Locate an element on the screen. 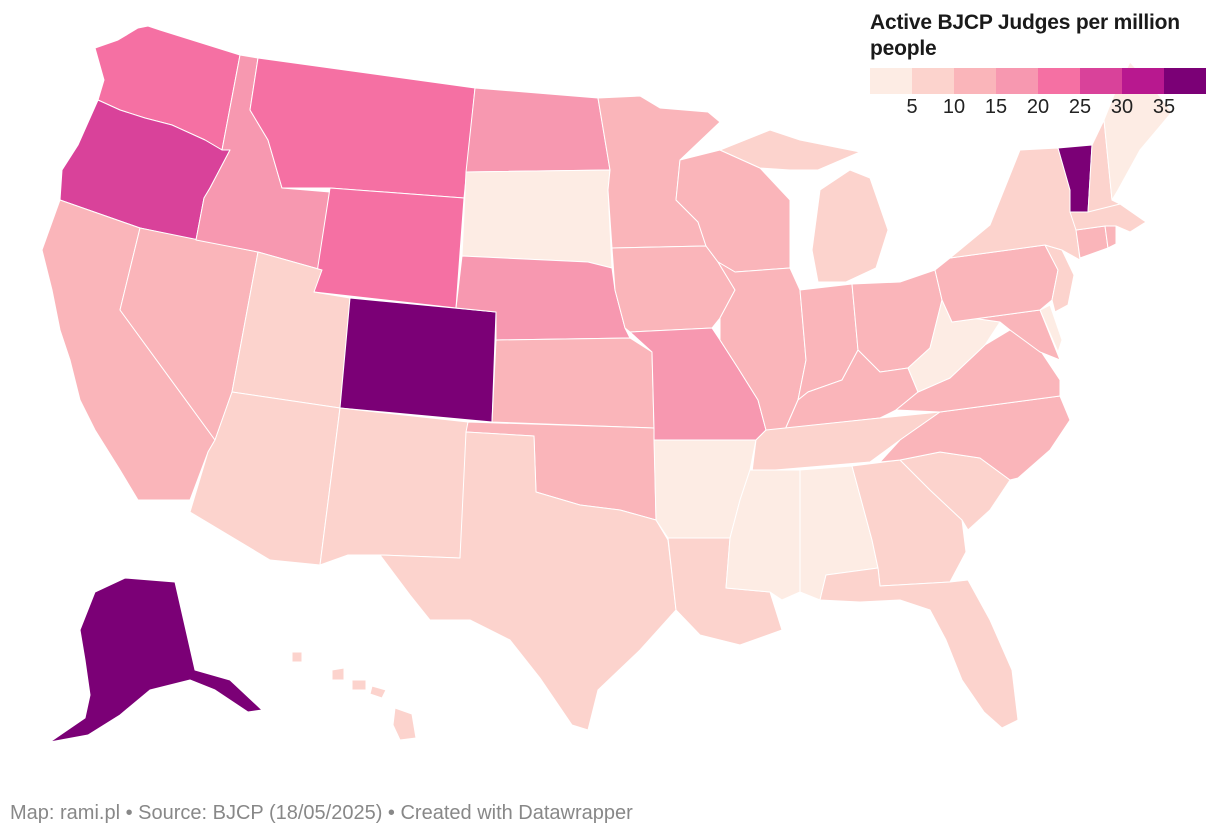  state-new-york is located at coordinates (1015, 204).